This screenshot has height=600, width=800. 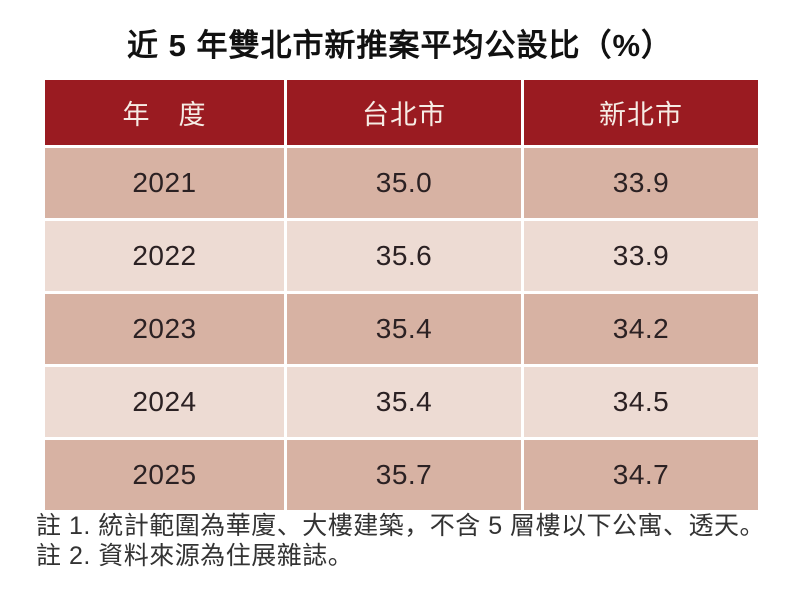 I want to click on note-line-1: 註 1. 統計範圍為華廈、大樓建築，不含 5 層樓以下公寓、透天。, so click(x=401, y=526).